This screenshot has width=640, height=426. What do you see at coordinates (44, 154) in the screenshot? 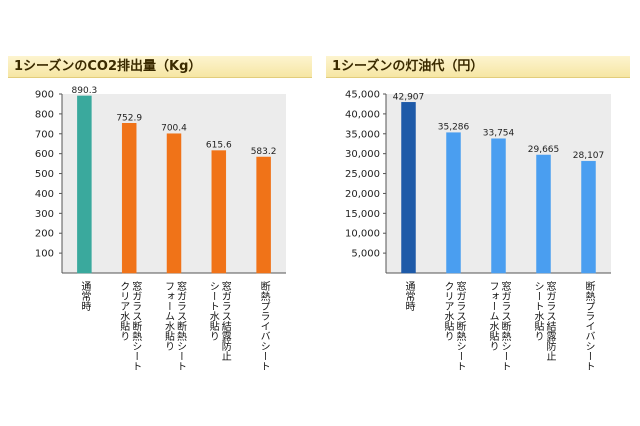
I see `y-tick-label: 600` at bounding box center [44, 154].